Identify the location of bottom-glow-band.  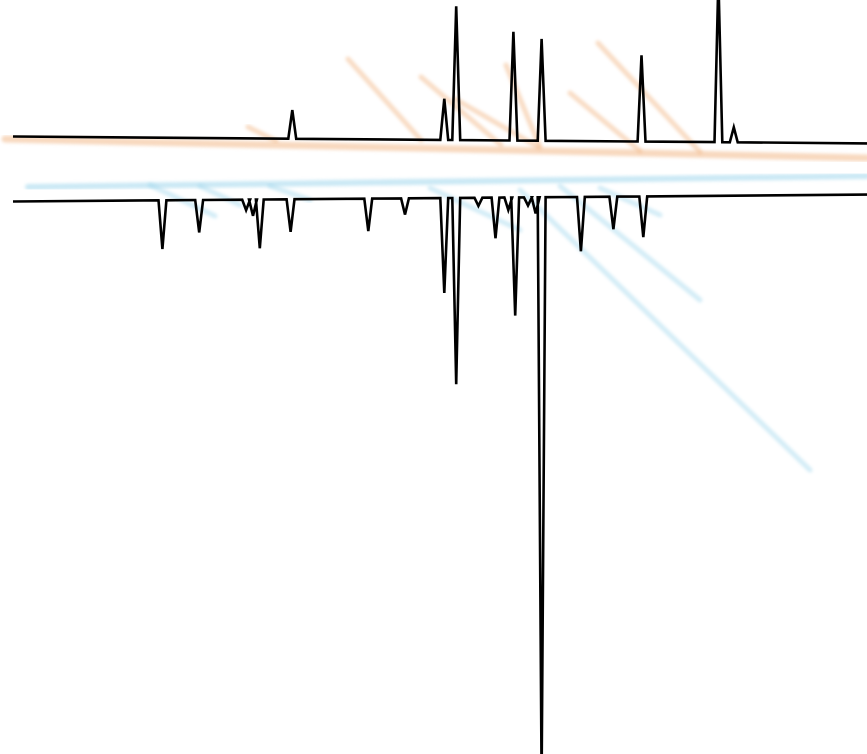
(446, 181).